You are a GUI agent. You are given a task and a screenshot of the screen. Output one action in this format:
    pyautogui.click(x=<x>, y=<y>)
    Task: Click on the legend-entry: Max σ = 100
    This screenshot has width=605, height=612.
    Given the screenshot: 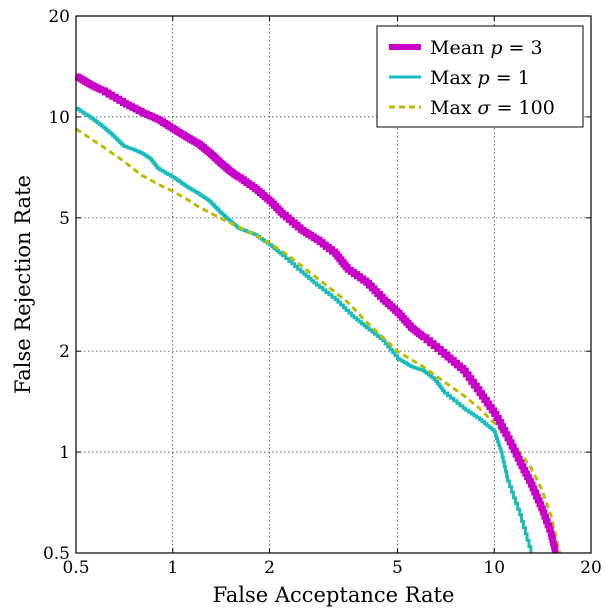 What is the action you would take?
    pyautogui.click(x=472, y=108)
    